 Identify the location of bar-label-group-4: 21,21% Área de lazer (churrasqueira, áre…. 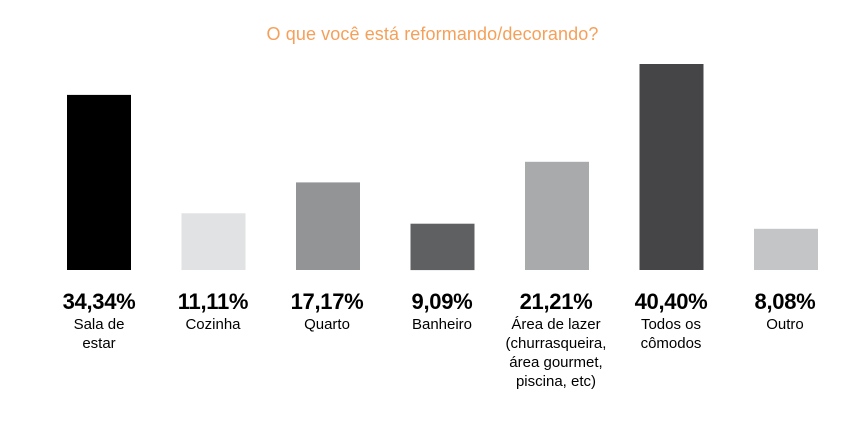
(556, 340).